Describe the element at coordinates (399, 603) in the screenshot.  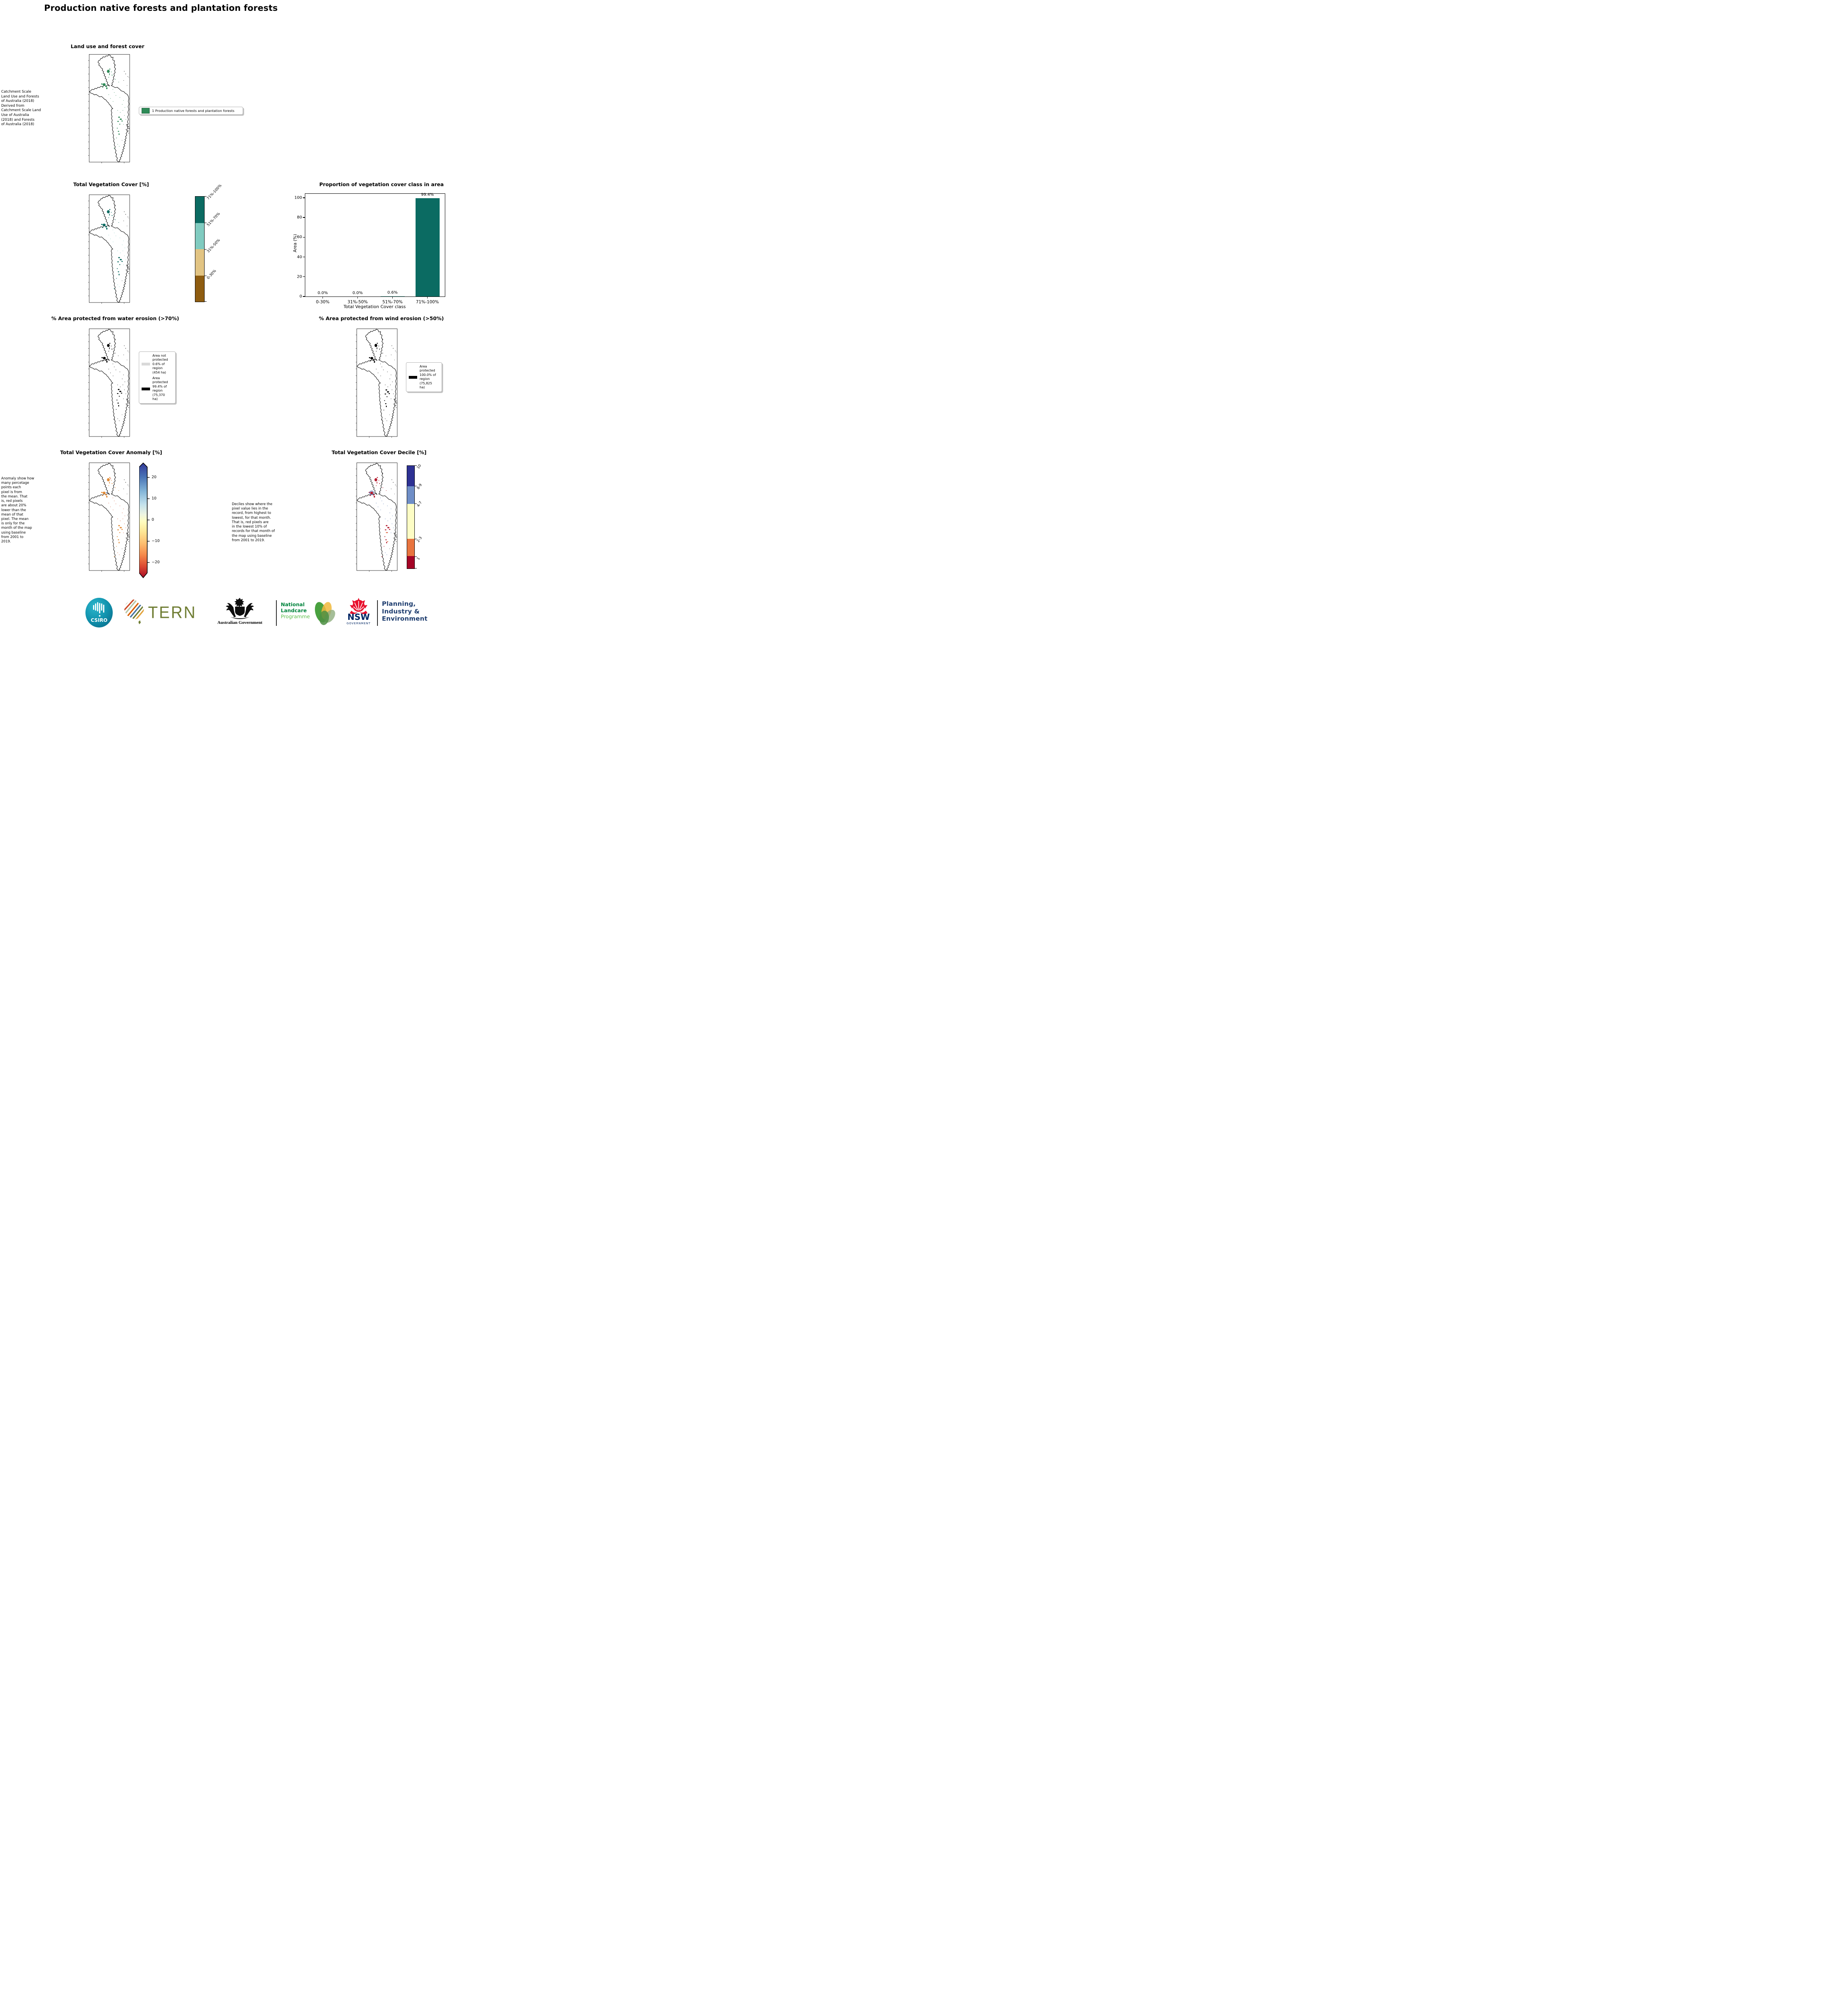
I see `dpie-line-planning: Planning,` at that location.